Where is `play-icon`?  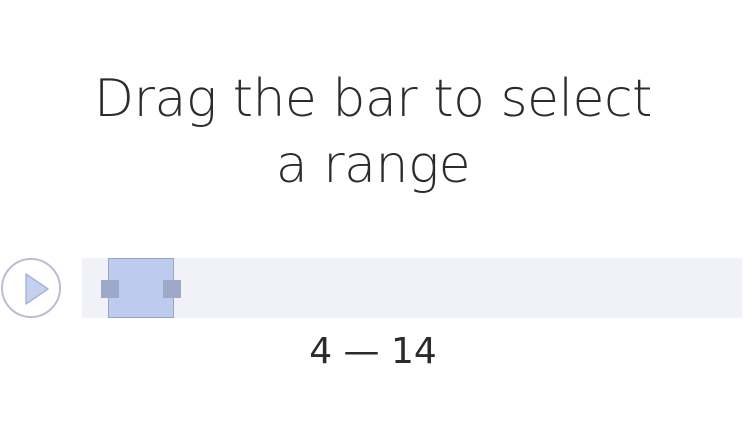 play-icon is located at coordinates (37, 289).